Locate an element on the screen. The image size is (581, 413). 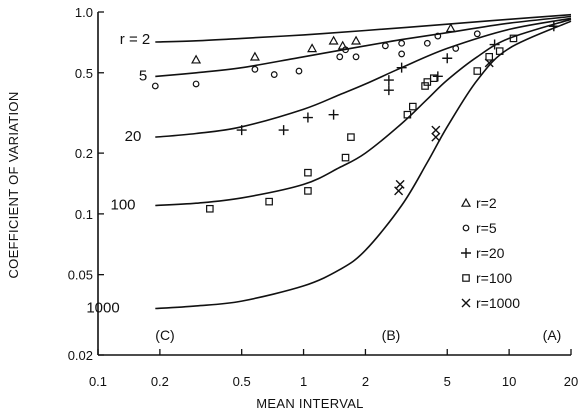
curve-label: r = 2 is located at coordinates (135, 39).